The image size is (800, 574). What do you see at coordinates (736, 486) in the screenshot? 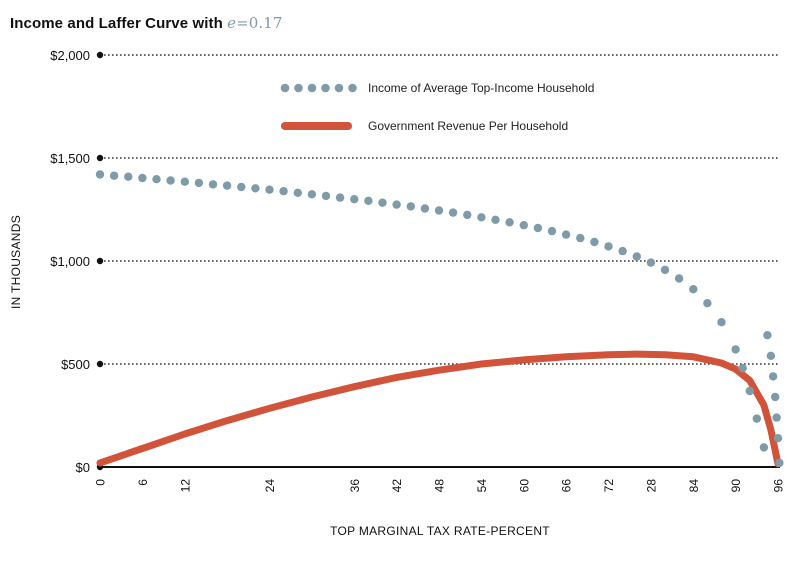
I see `x-tick-label: 90` at bounding box center [736, 486].